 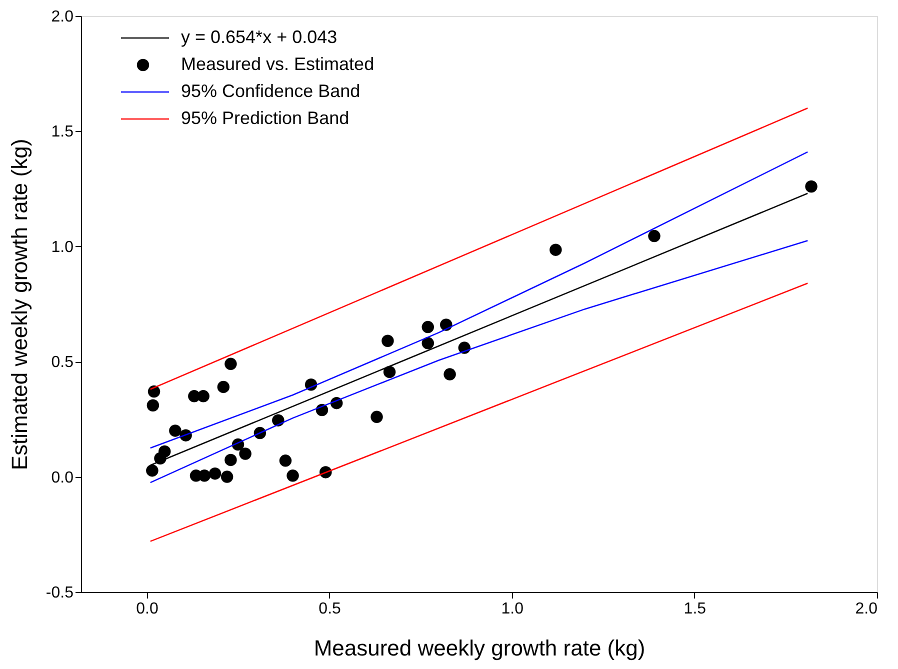 What do you see at coordinates (62, 477) in the screenshot?
I see `y-tick-label: 0.0` at bounding box center [62, 477].